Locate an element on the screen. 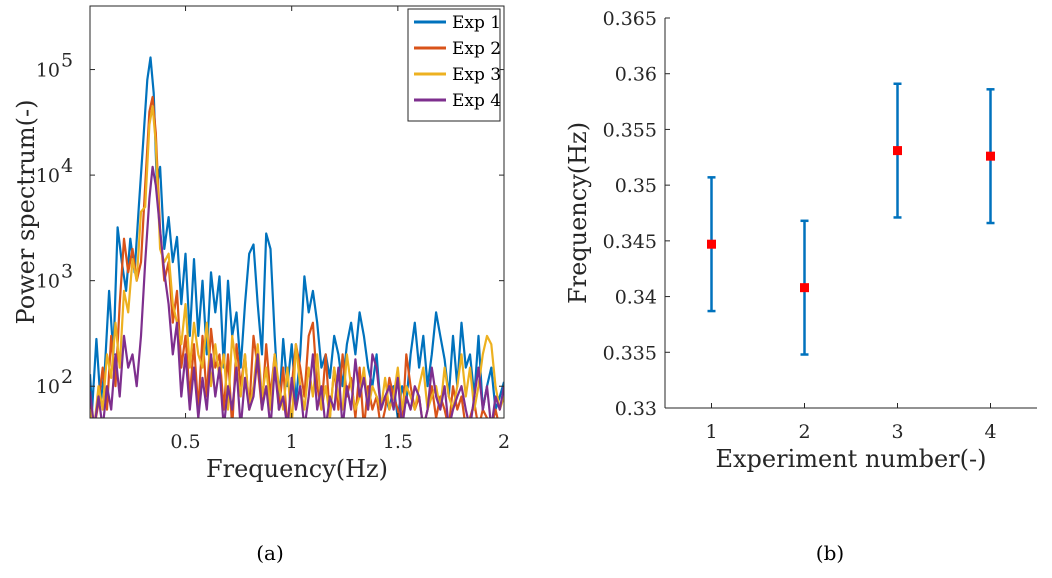 The width and height of the screenshot is (1052, 578). caption-a: (a) is located at coordinates (270, 553).